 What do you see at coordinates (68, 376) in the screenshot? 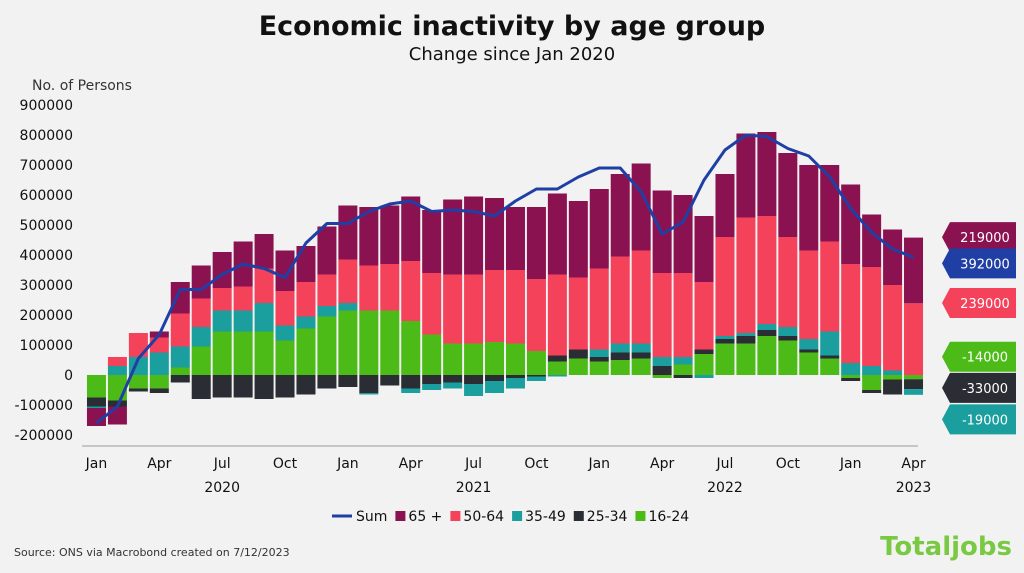
I see `y-tick-label: 0` at bounding box center [68, 376].